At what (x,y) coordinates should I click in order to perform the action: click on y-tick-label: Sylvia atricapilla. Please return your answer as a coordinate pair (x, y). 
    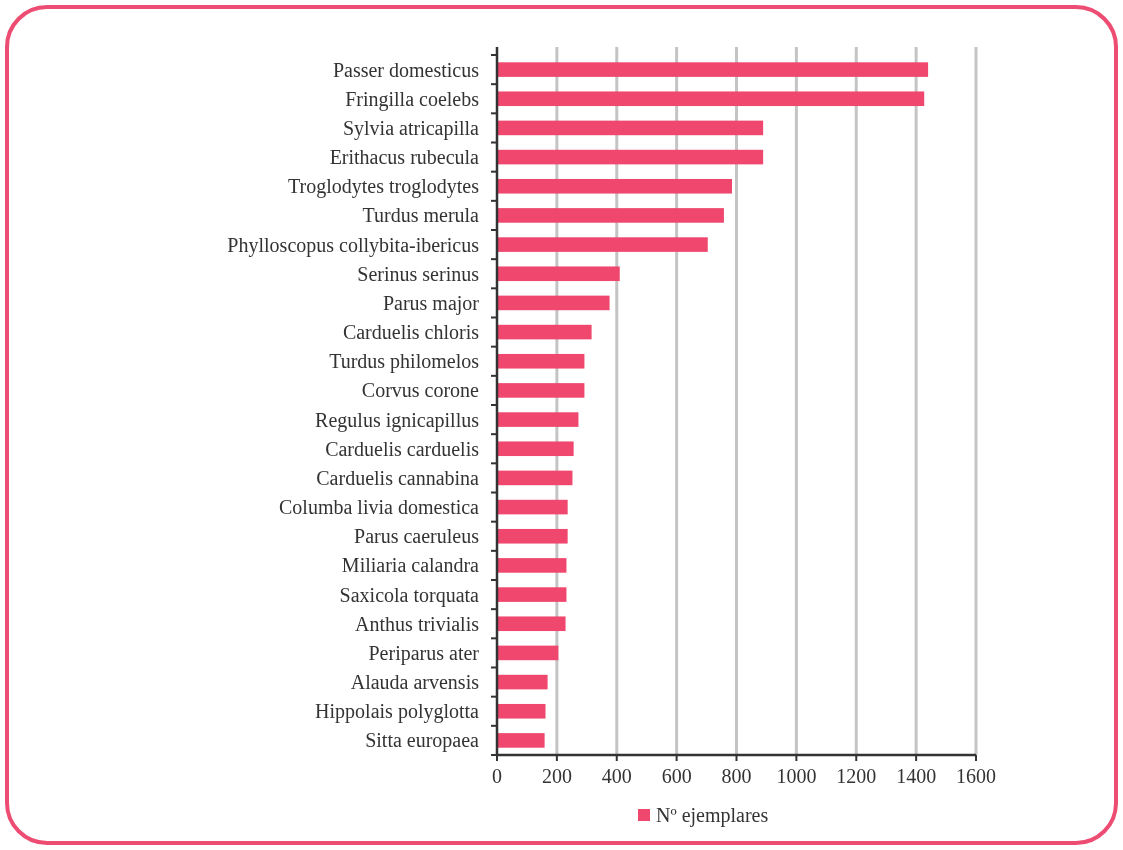
    Looking at the image, I should click on (411, 128).